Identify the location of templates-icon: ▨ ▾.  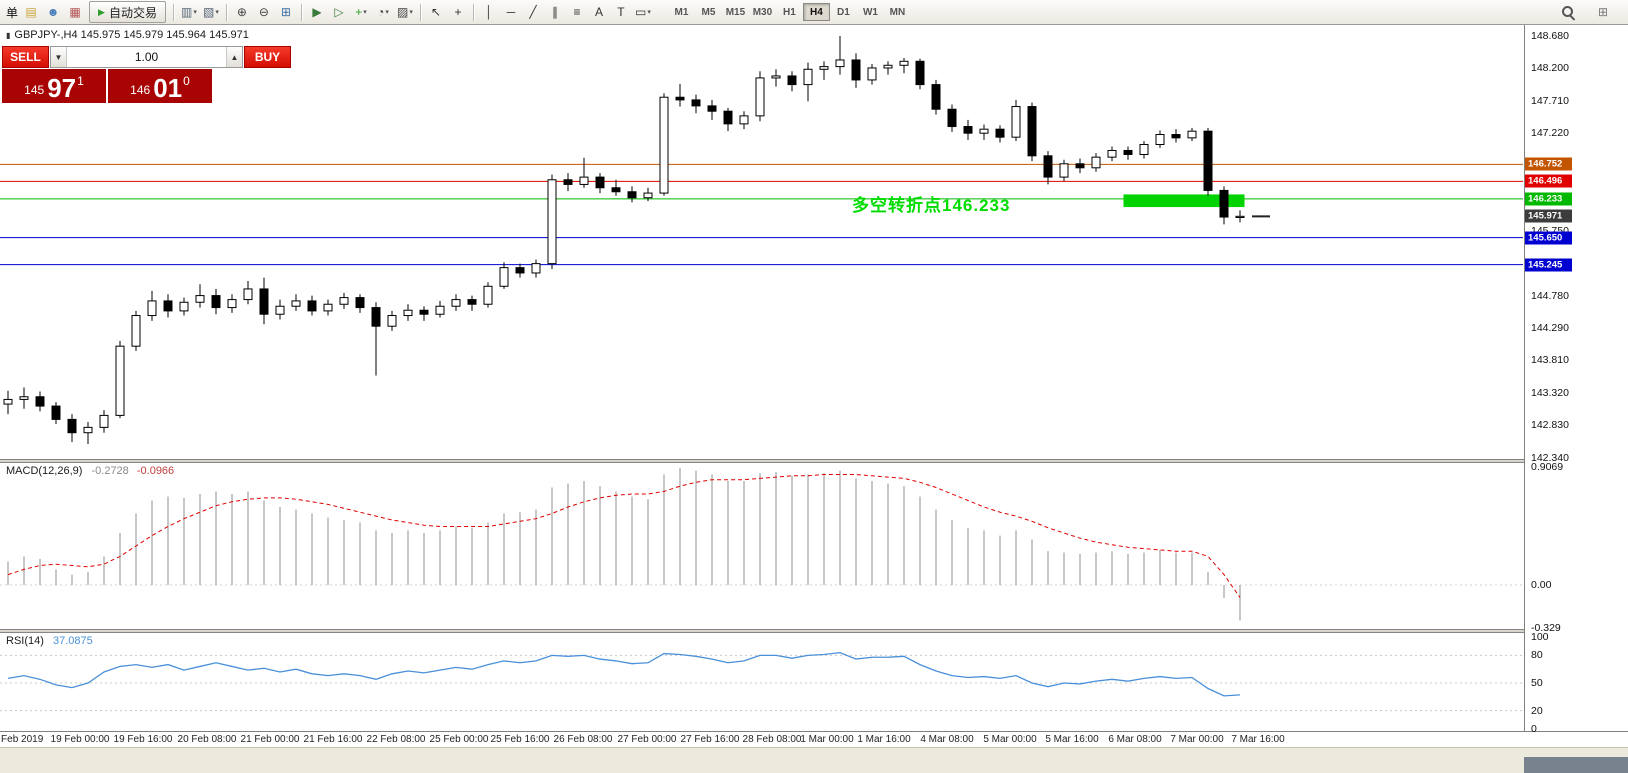
(405, 12).